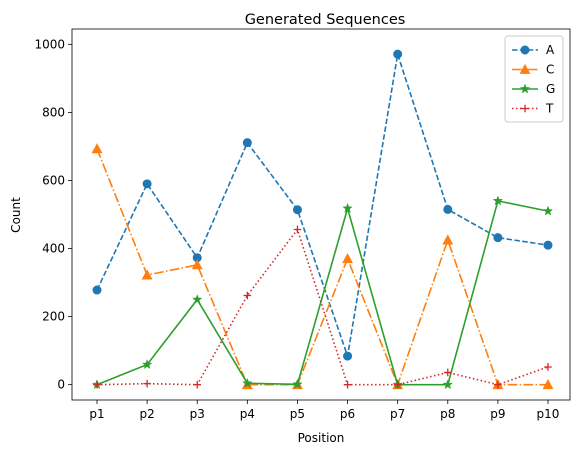  Describe the element at coordinates (96, 414) in the screenshot. I see `x-tick-label: p1` at that location.